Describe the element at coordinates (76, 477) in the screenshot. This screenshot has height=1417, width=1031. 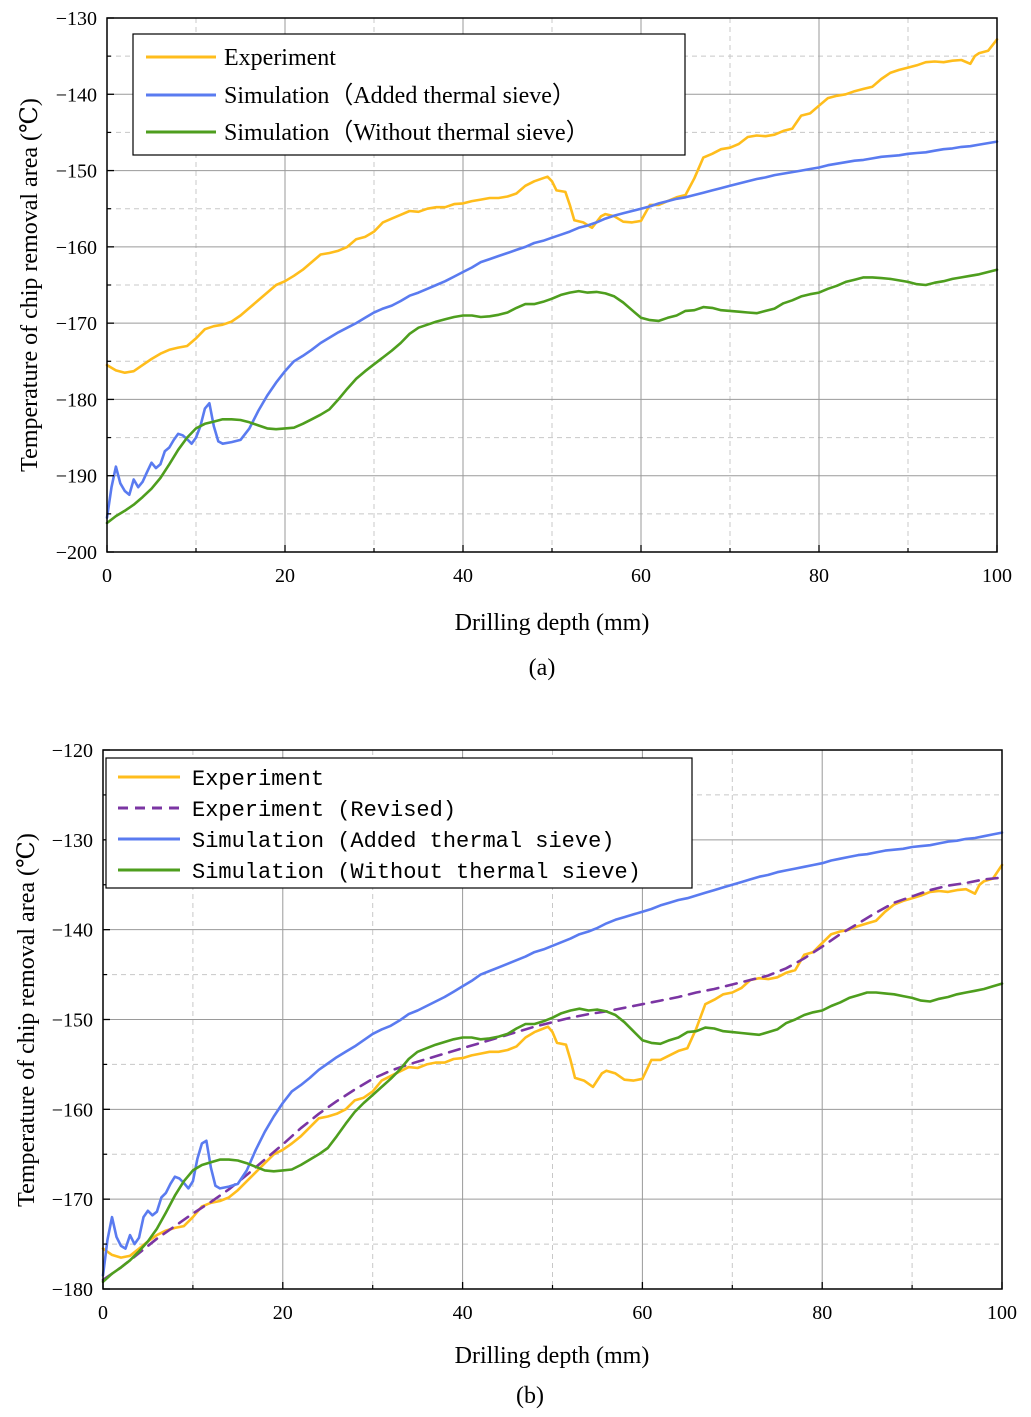
I see `y-tick-label: −190` at that location.